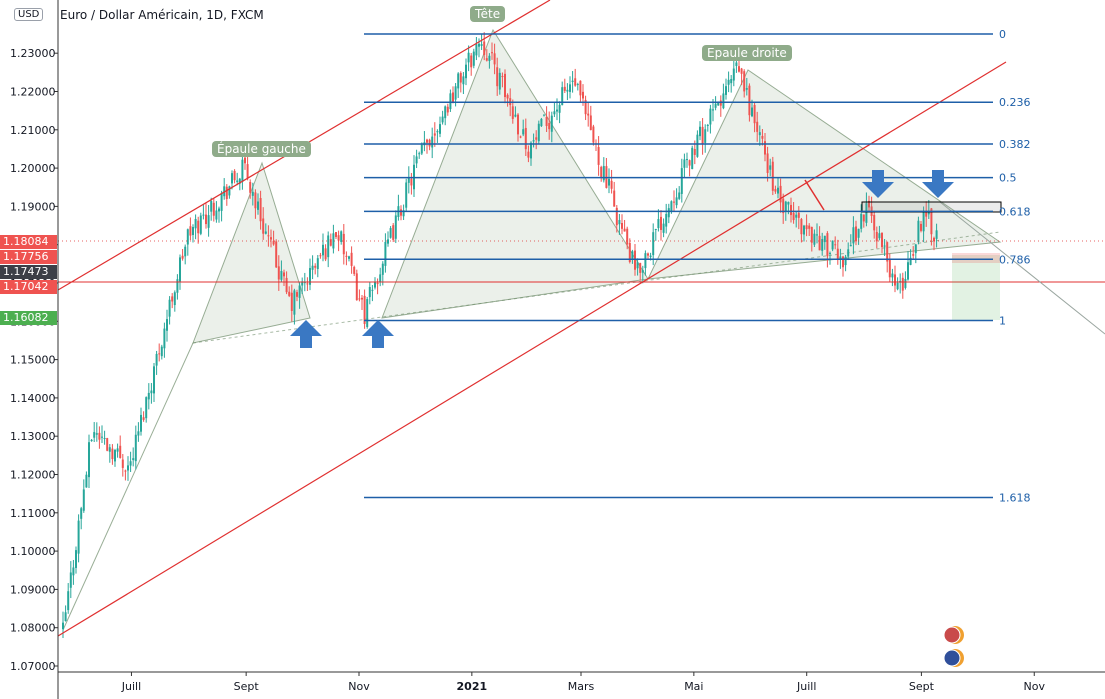 Image resolution: width=1105 pixels, height=699 pixels. What do you see at coordinates (29, 14) in the screenshot?
I see `currency-badge: USD` at bounding box center [29, 14].